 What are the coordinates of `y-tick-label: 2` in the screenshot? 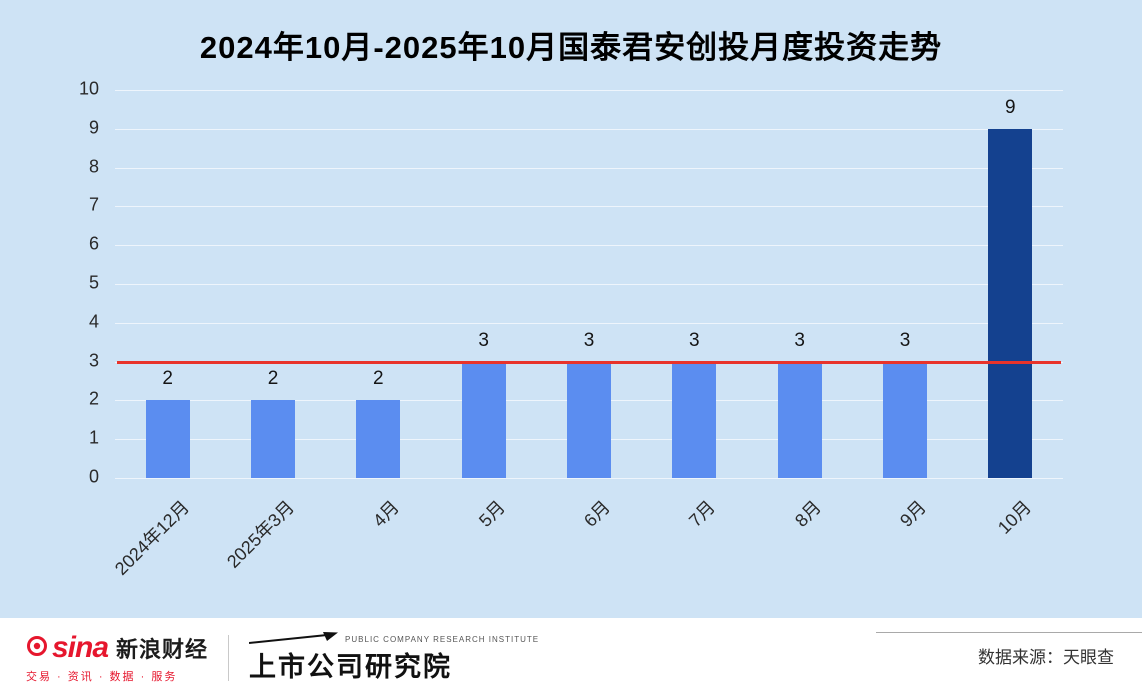 It's located at (93, 398).